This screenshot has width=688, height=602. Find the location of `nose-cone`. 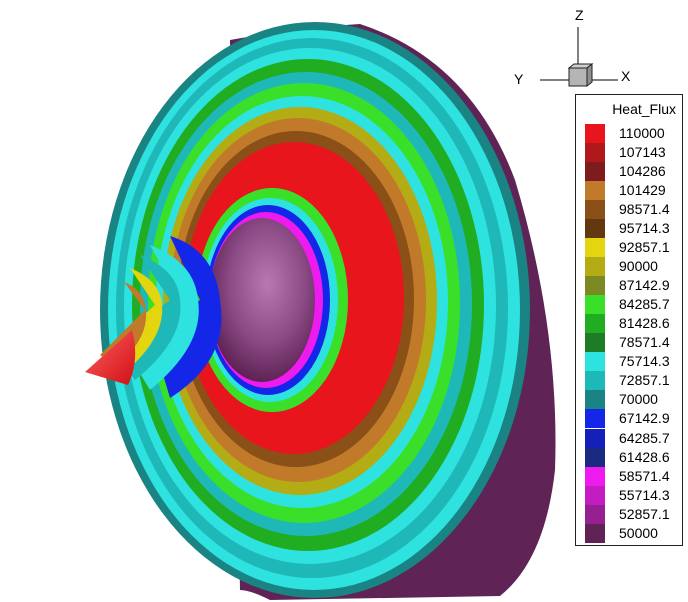

nose-cone is located at coordinates (153, 317).